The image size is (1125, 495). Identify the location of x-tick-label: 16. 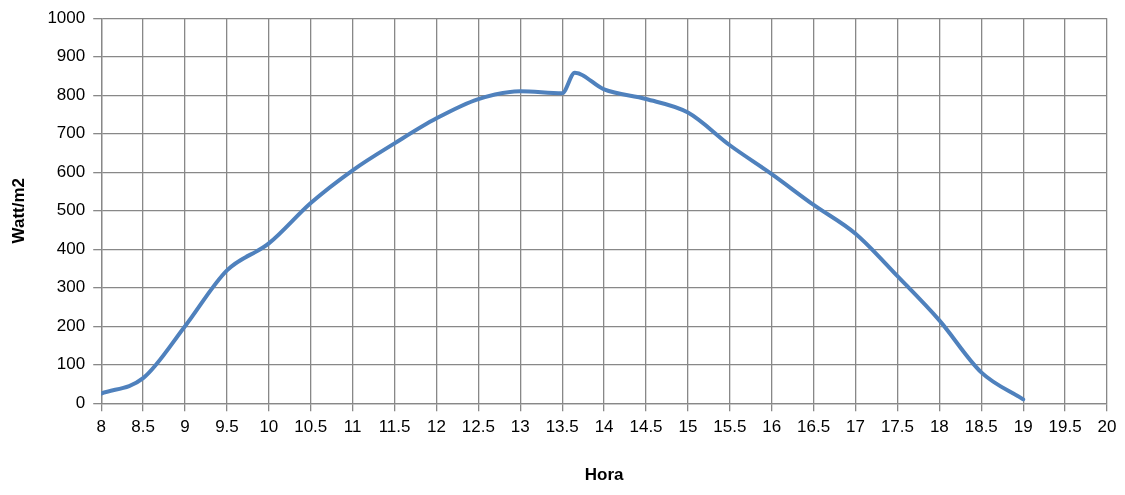
(772, 427).